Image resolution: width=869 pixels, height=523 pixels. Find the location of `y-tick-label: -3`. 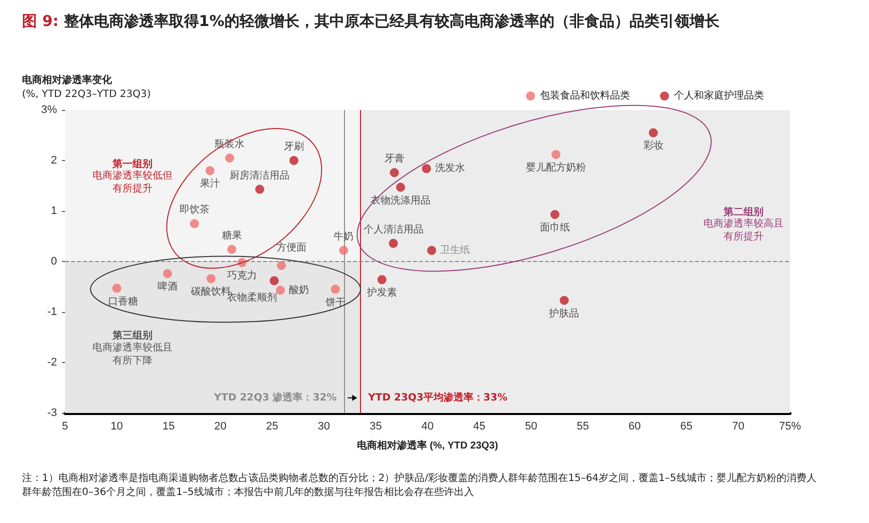

y-tick-label: -3 is located at coordinates (52, 413).